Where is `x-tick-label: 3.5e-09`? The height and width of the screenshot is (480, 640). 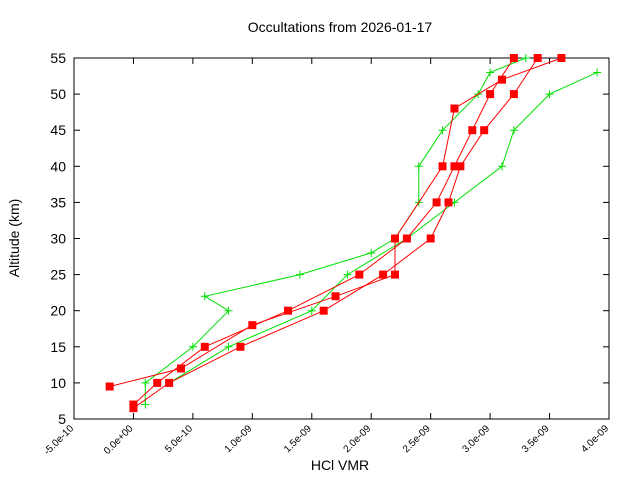
x-tick-label: 3.5e-09 is located at coordinates (536, 439).